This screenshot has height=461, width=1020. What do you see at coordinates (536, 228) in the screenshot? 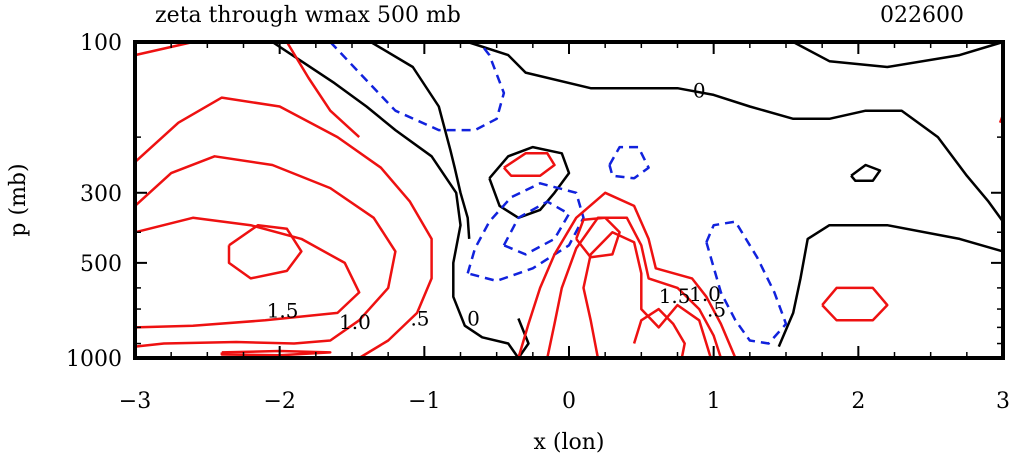
I see `neg-dashed-center-inner` at bounding box center [536, 228].